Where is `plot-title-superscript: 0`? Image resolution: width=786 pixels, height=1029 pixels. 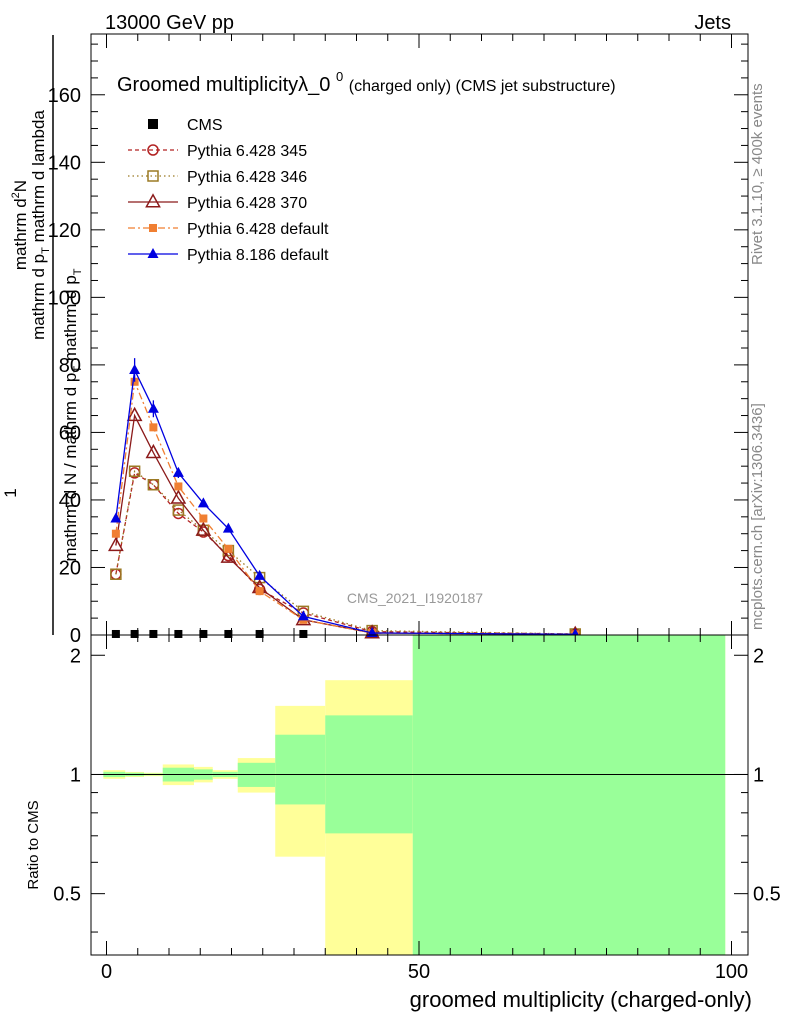
plot-title-superscript: 0 is located at coordinates (339, 76).